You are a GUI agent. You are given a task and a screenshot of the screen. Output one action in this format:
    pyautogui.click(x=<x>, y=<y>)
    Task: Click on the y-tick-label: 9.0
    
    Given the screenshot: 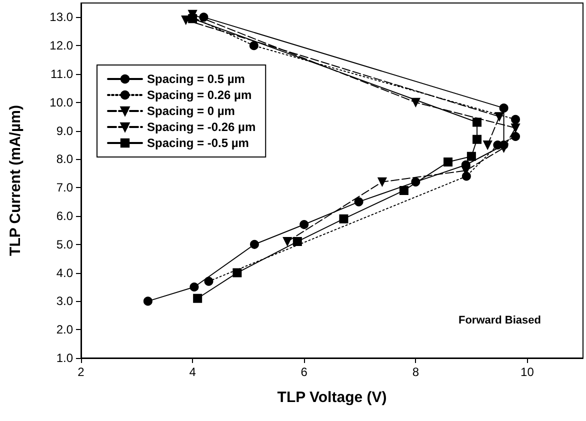 What is the action you would take?
    pyautogui.click(x=65, y=131)
    